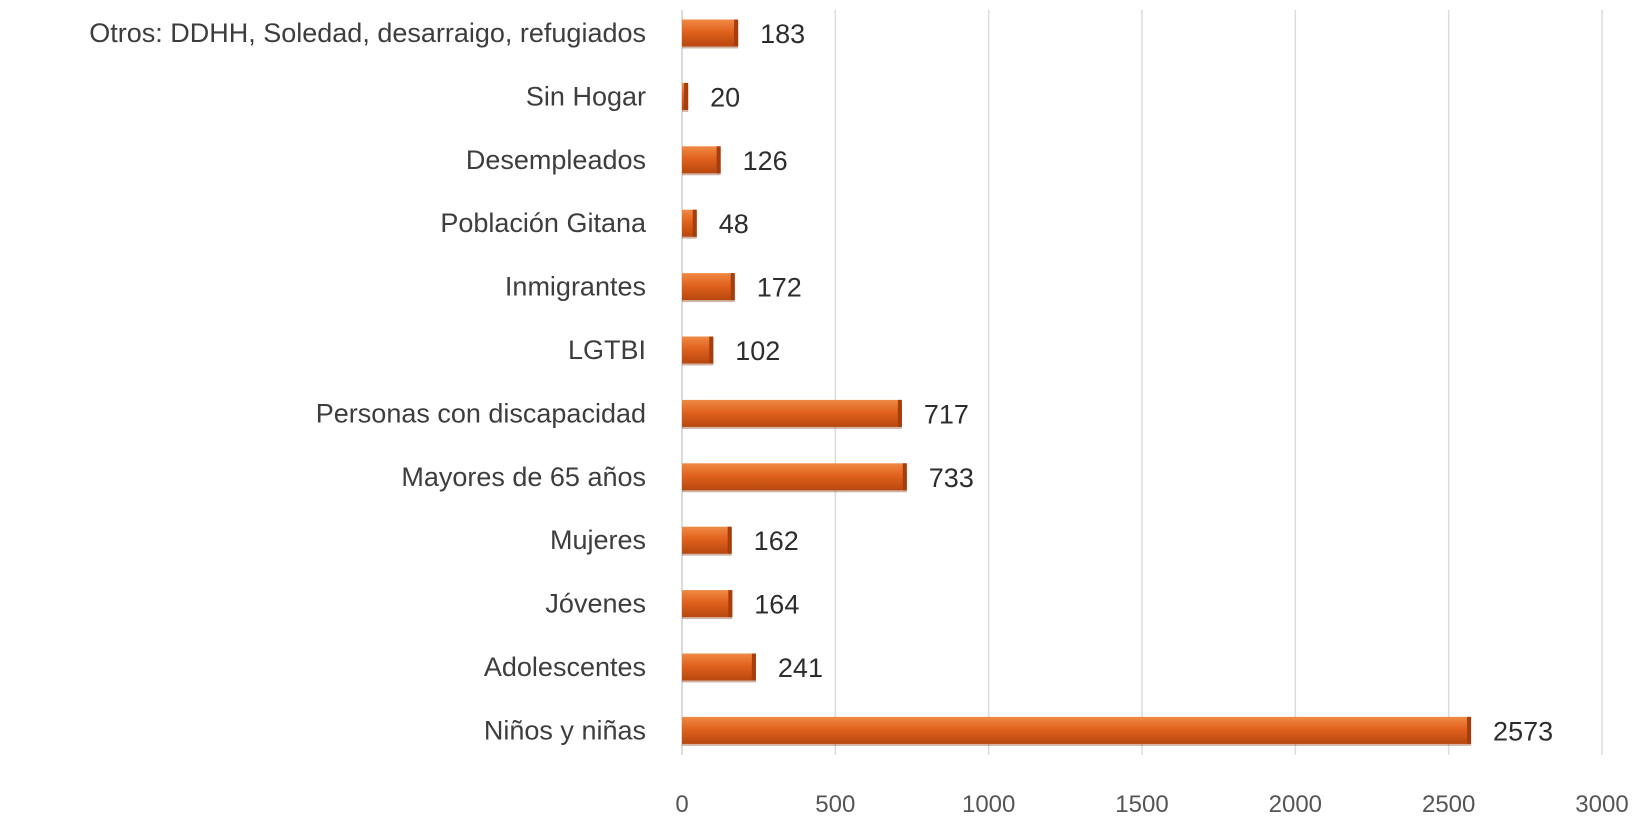 This screenshot has height=822, width=1645. What do you see at coordinates (835, 804) in the screenshot?
I see `x-tick-label: 500` at bounding box center [835, 804].